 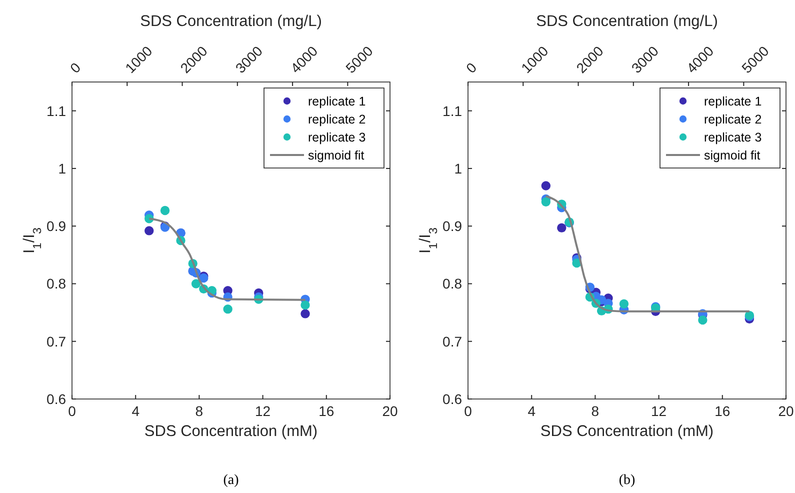 I want to click on text: (a), so click(x=231, y=480).